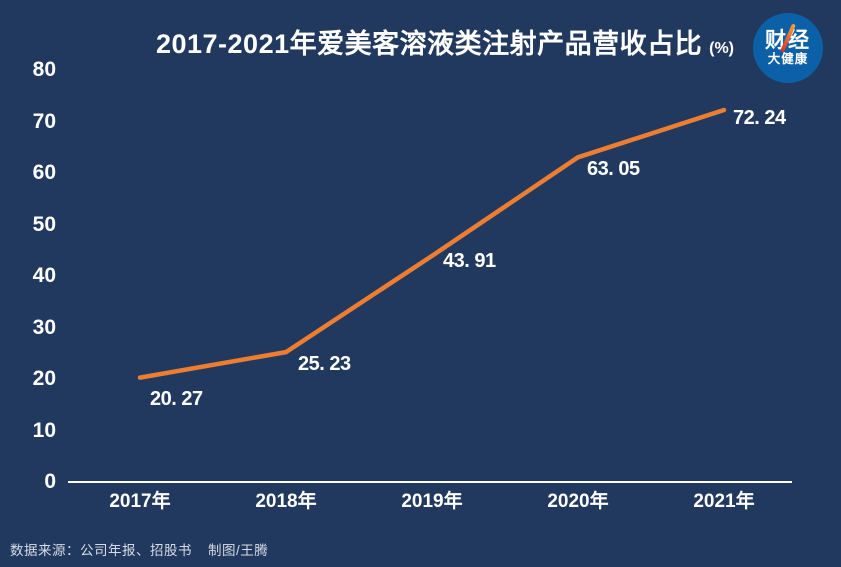 The width and height of the screenshot is (841, 567). I want to click on y-axis-tick-label: 40, so click(44, 275).